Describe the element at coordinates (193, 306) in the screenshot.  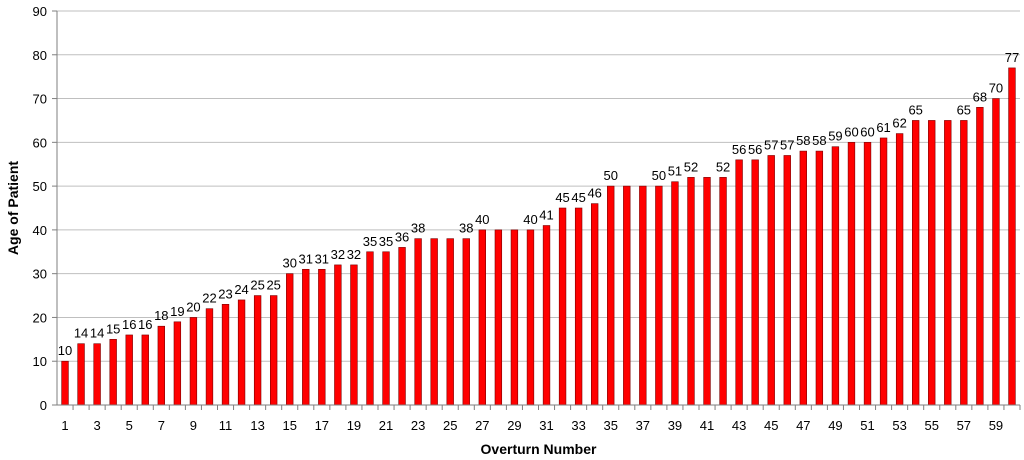
I see `data-label: 20` at that location.